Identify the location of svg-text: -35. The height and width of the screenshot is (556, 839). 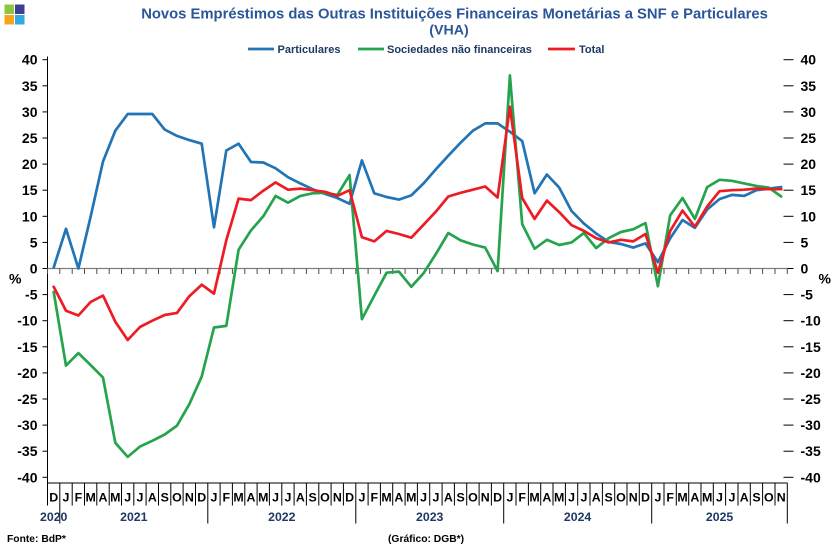
(27, 451).